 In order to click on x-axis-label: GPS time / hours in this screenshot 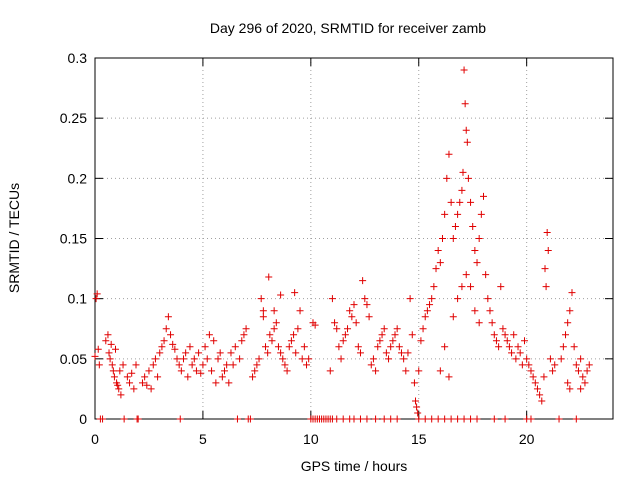, I will do `click(354, 466)`.